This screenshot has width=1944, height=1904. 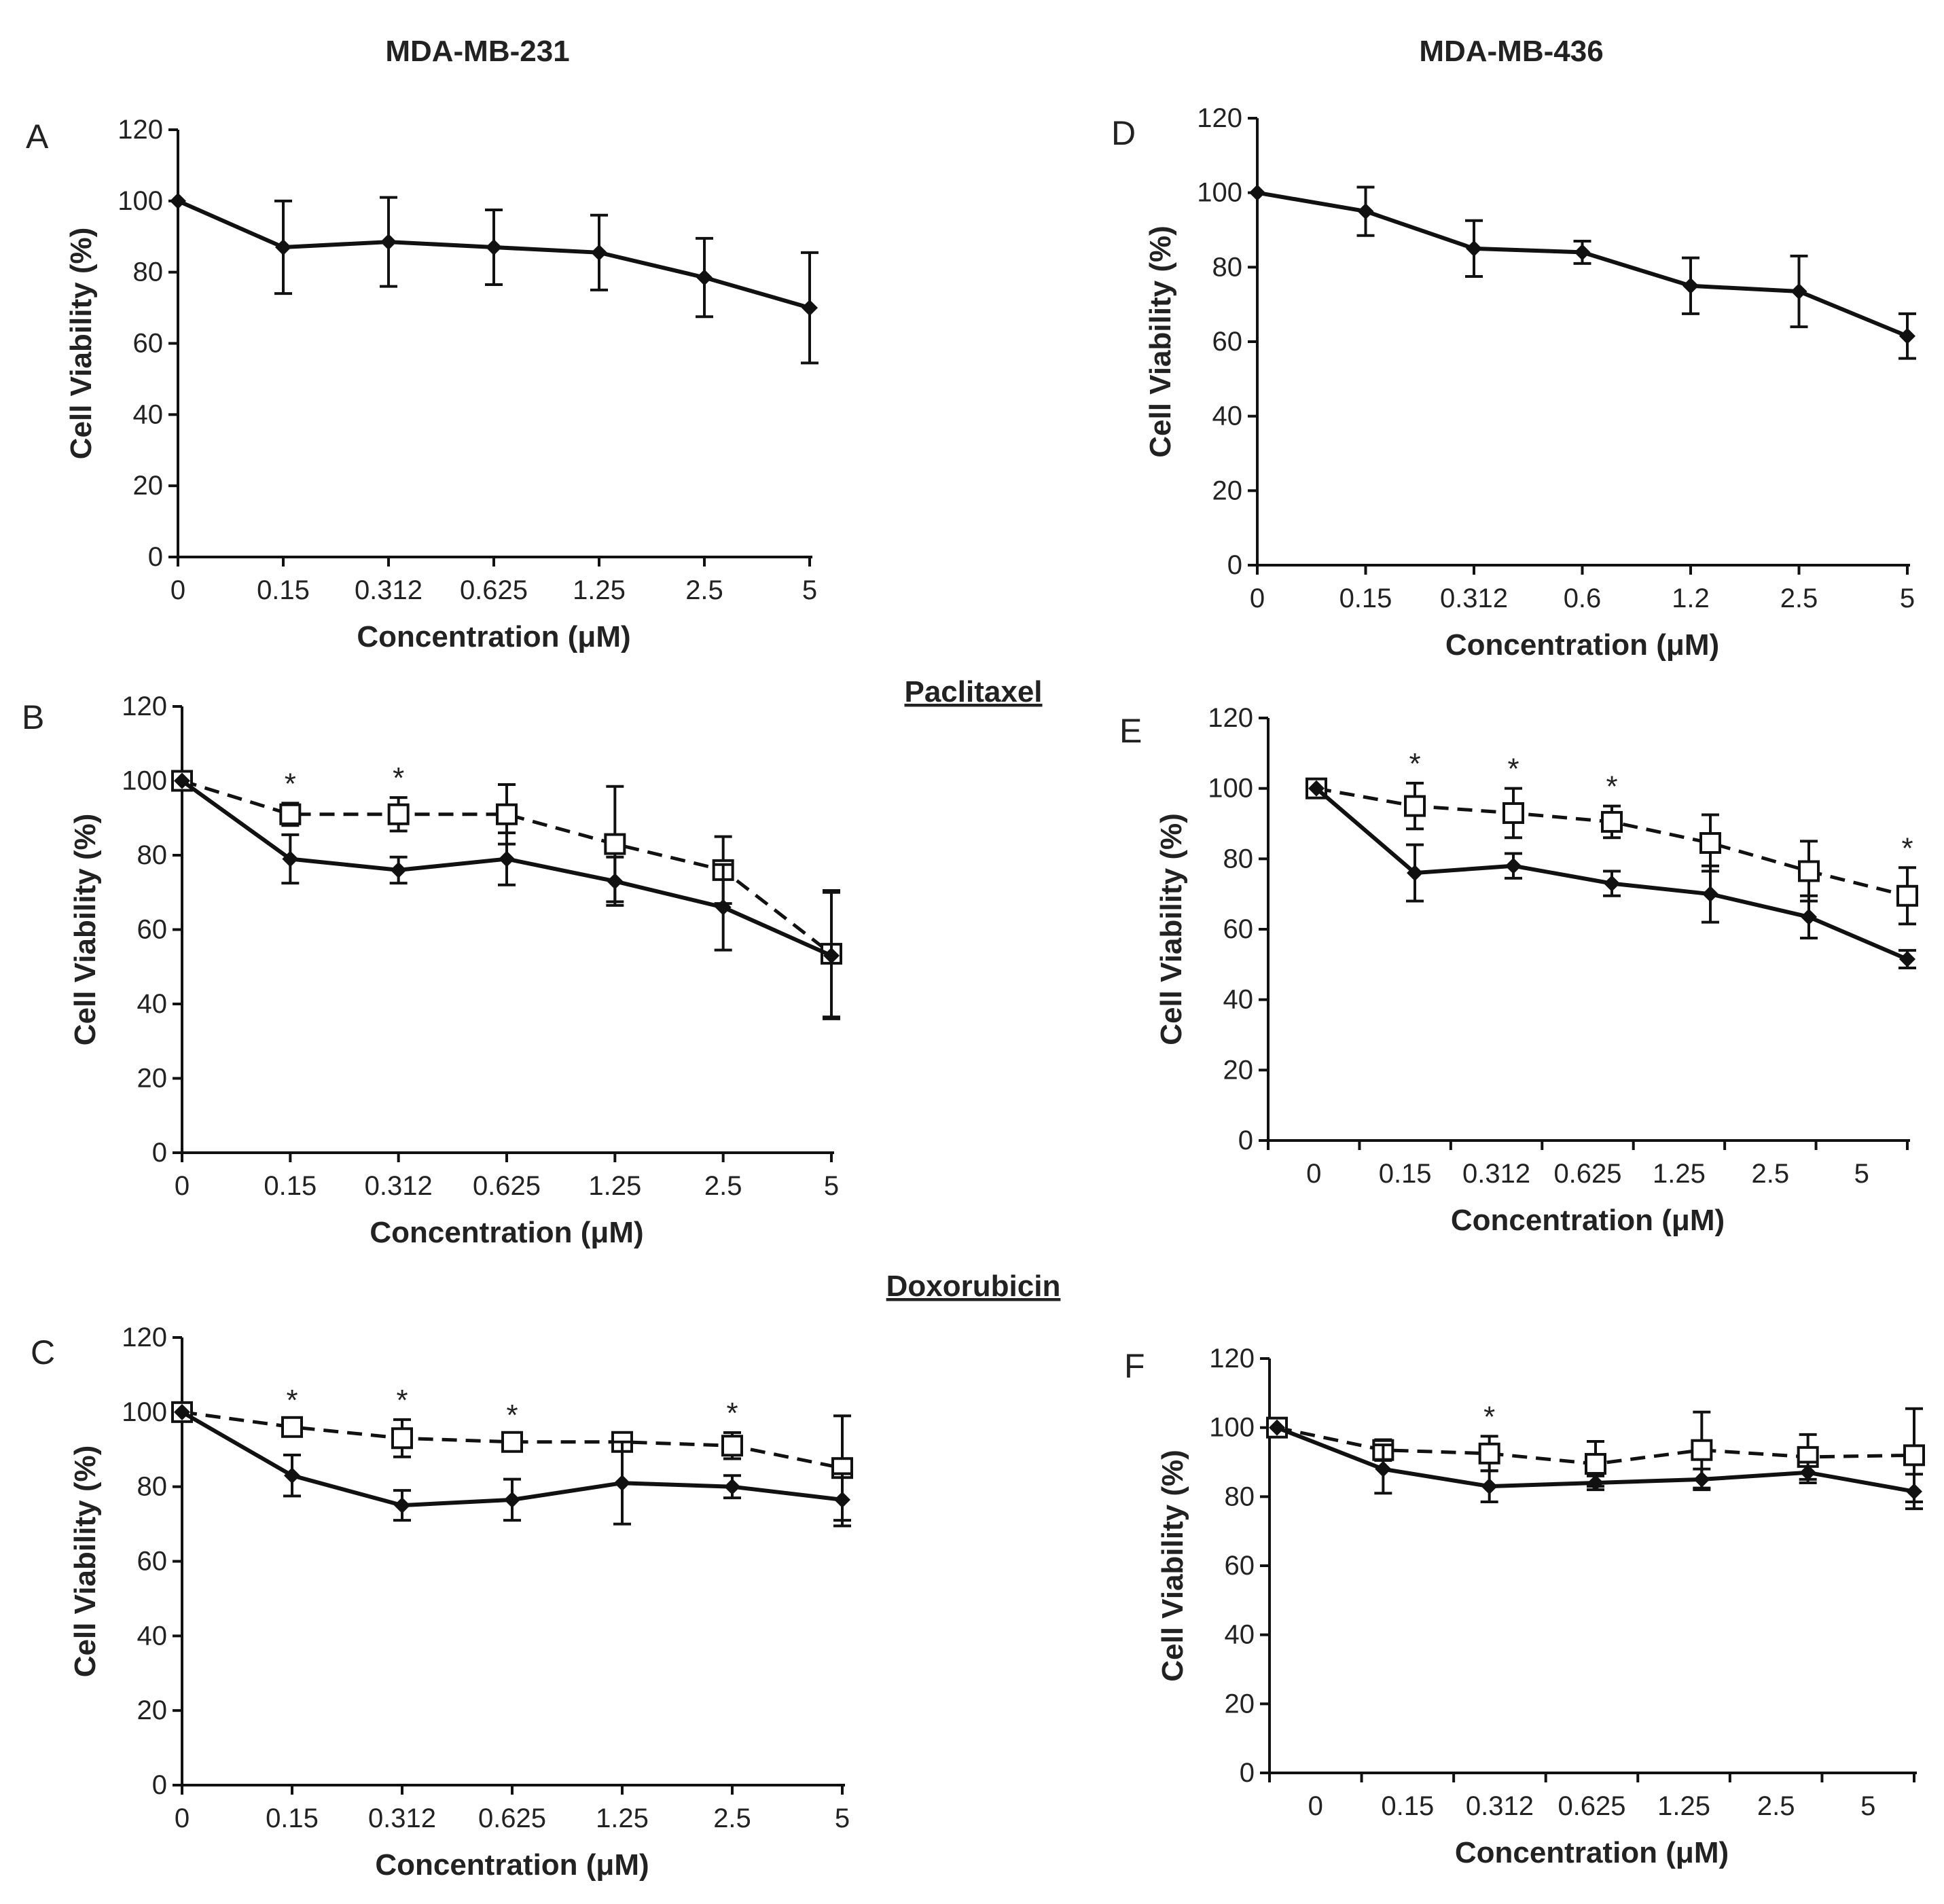 What do you see at coordinates (1123, 133) in the screenshot?
I see `panel-letter: D` at bounding box center [1123, 133].